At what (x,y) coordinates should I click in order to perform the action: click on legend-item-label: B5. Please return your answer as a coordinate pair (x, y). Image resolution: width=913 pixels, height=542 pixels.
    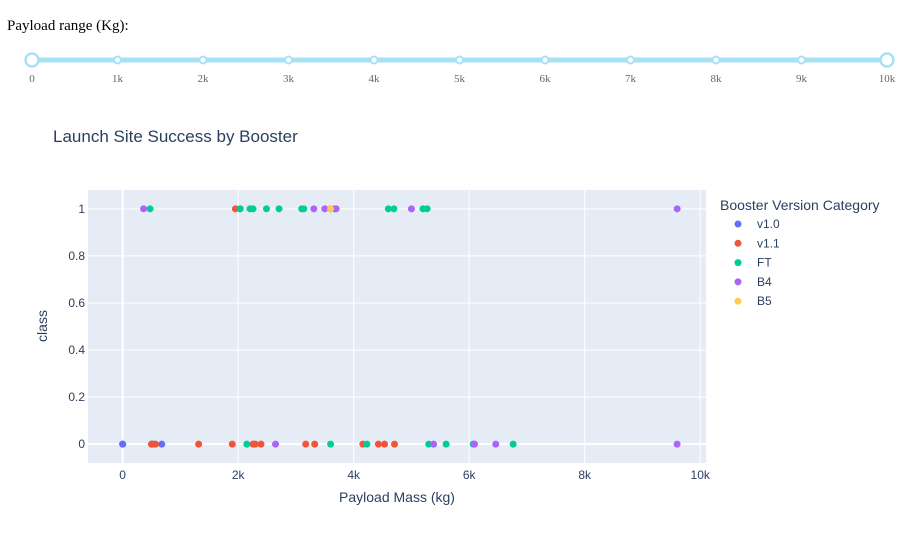
    Looking at the image, I should click on (764, 301).